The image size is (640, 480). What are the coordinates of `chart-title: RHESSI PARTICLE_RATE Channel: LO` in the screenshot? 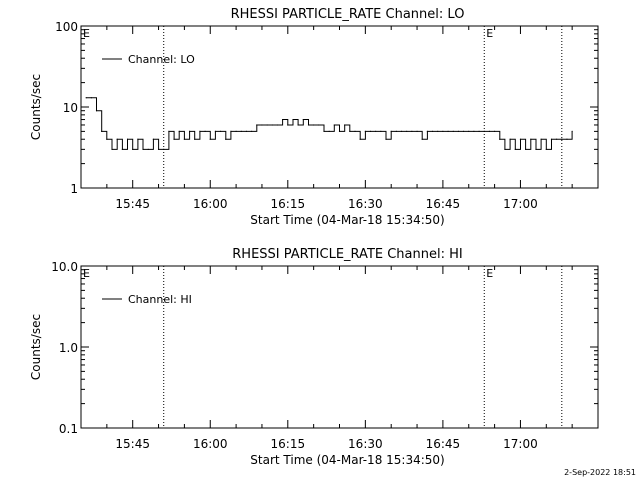 It's located at (348, 14).